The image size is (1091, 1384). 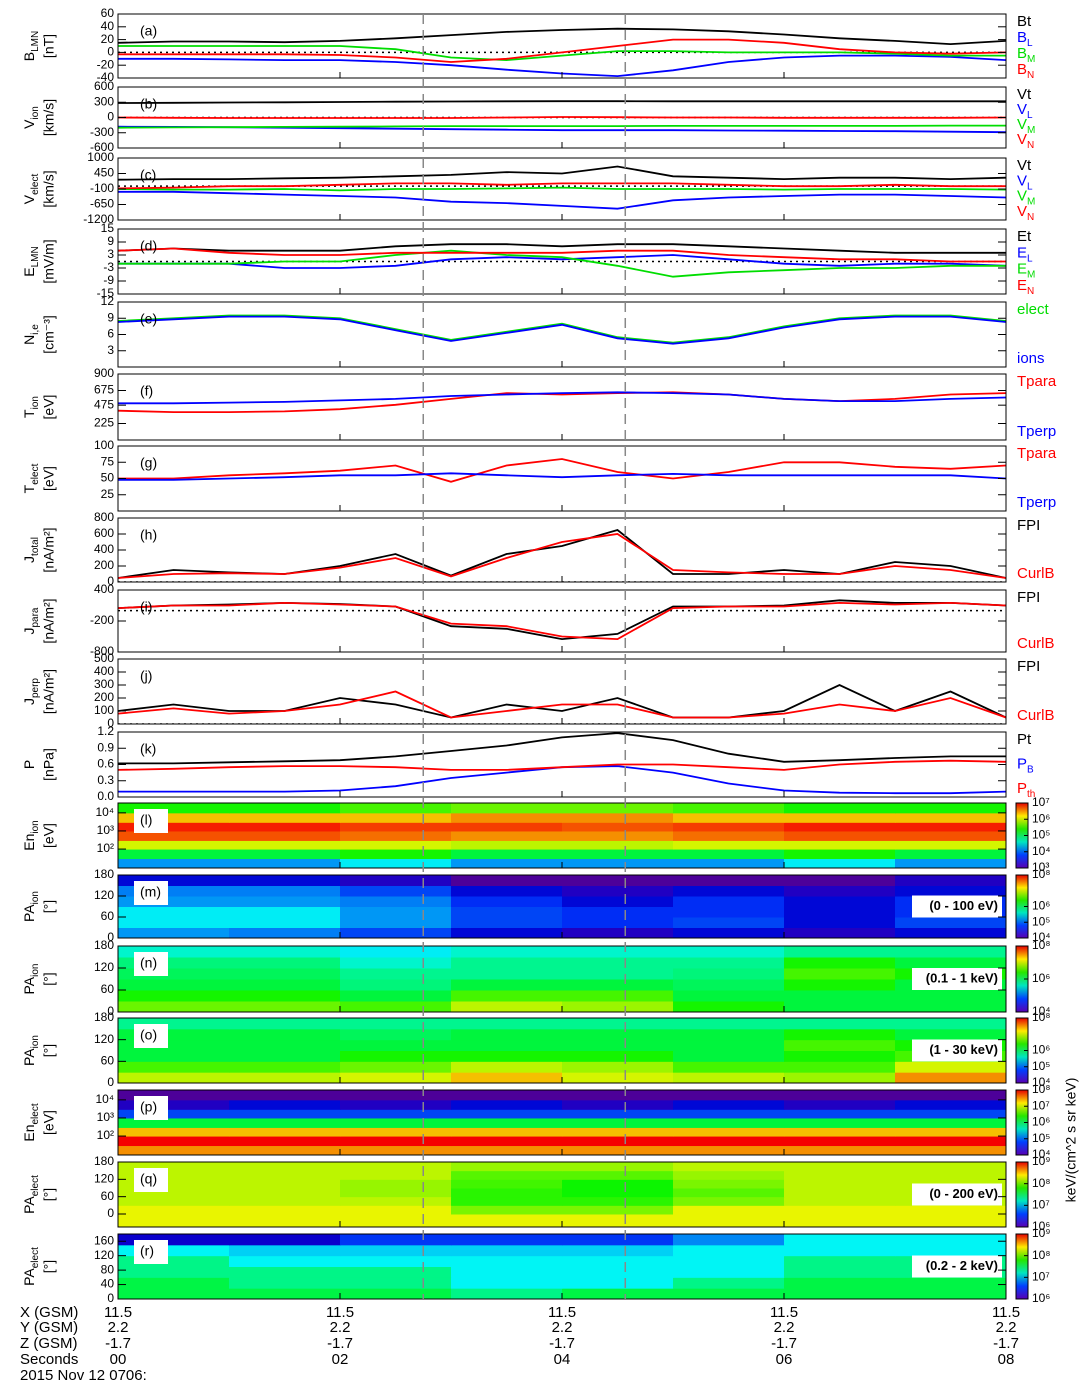 I want to click on y-tick-label: 900, so click(x=104, y=373).